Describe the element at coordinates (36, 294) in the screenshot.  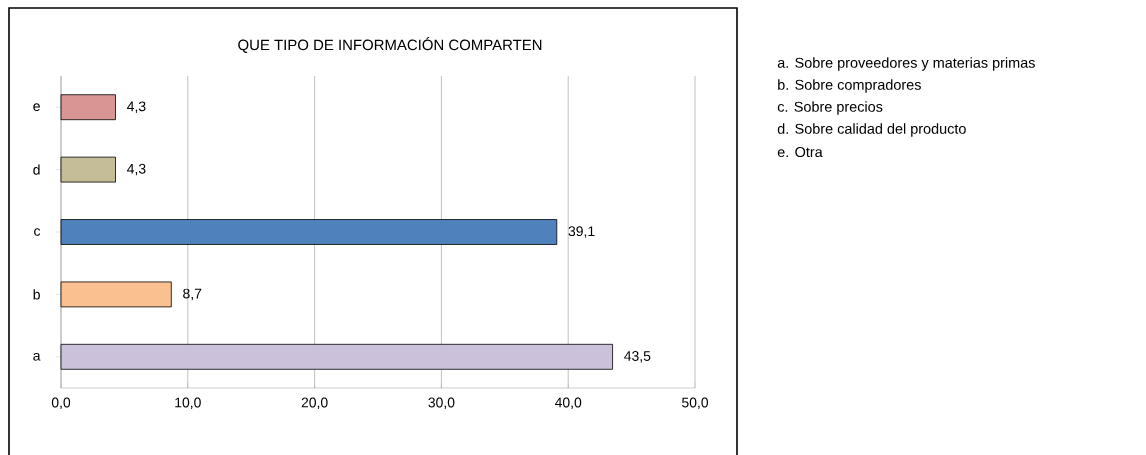
I see `y-tick-label: b` at that location.